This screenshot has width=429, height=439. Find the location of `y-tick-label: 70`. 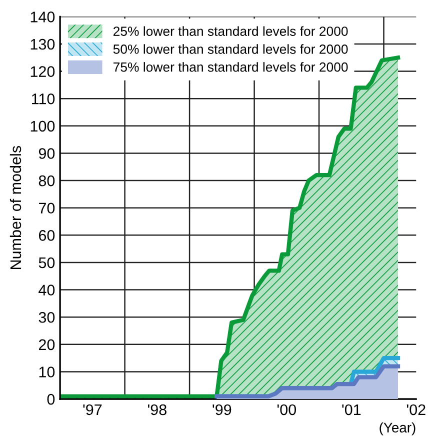

y-tick-label: 70 is located at coordinates (46, 208).